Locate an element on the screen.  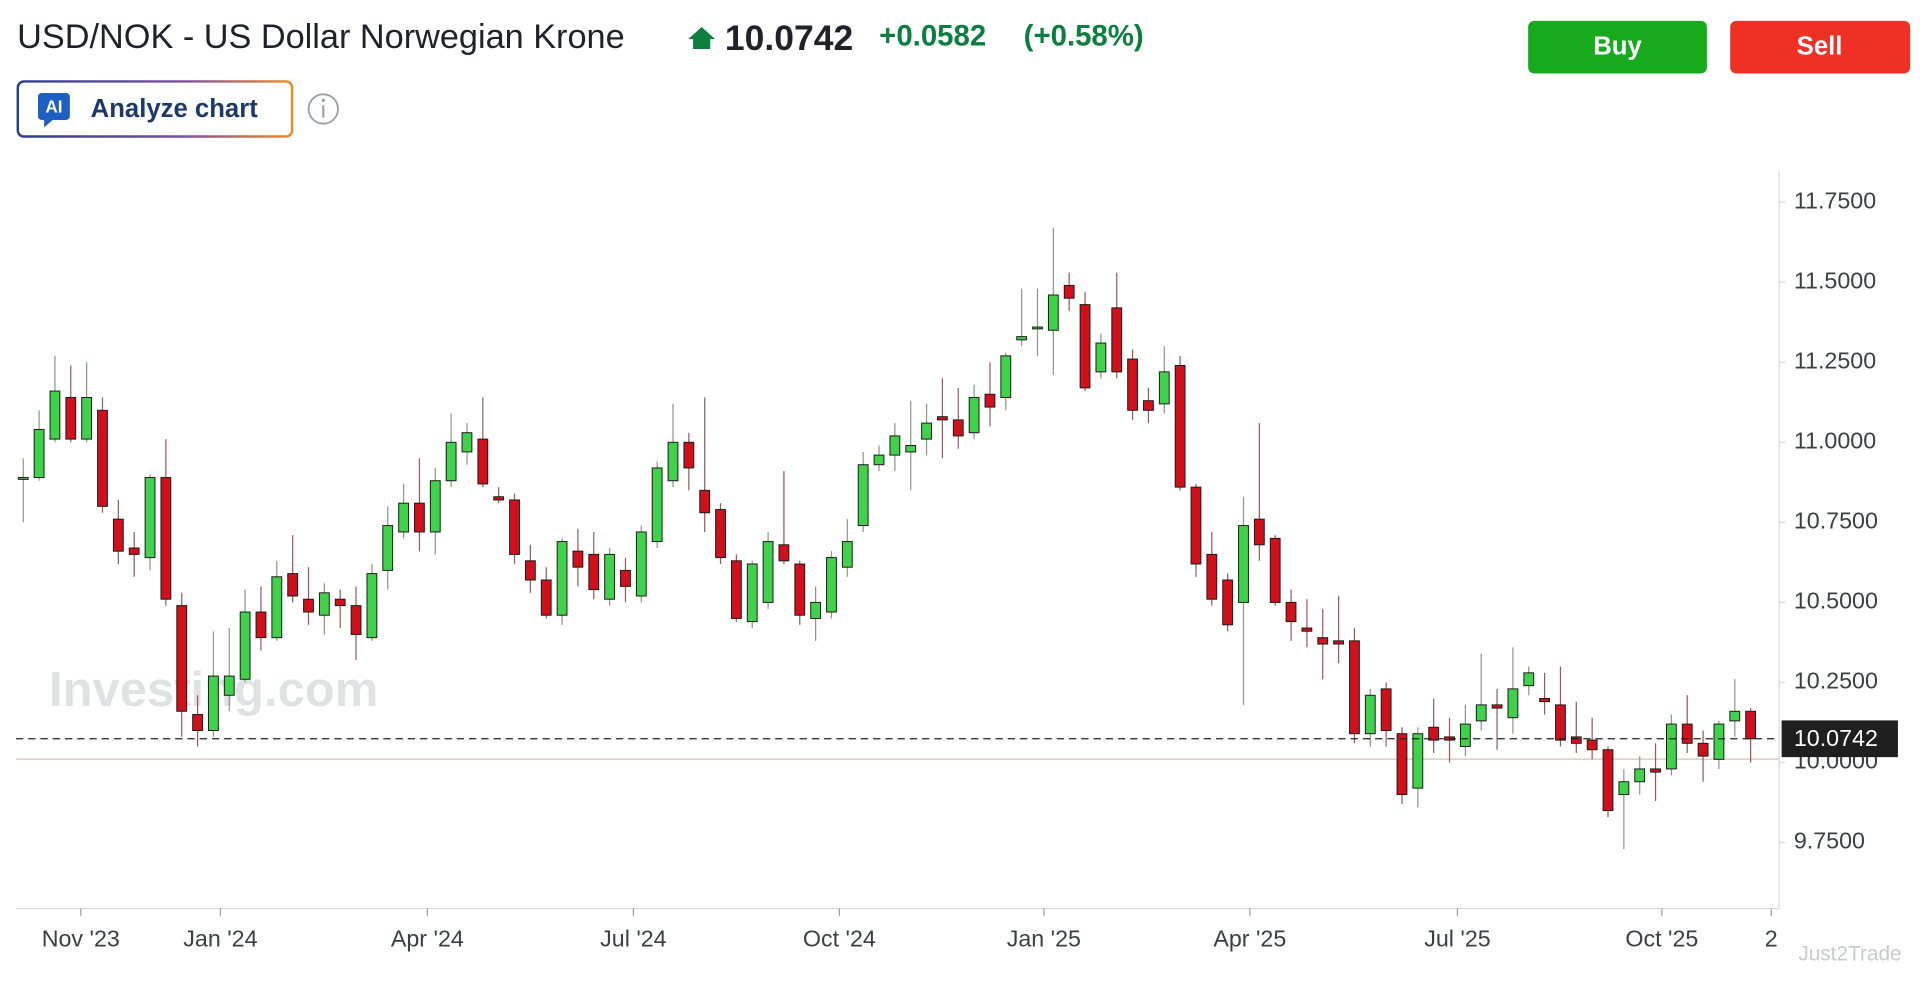
x-tick-label: Nov '23 is located at coordinates (81, 939).